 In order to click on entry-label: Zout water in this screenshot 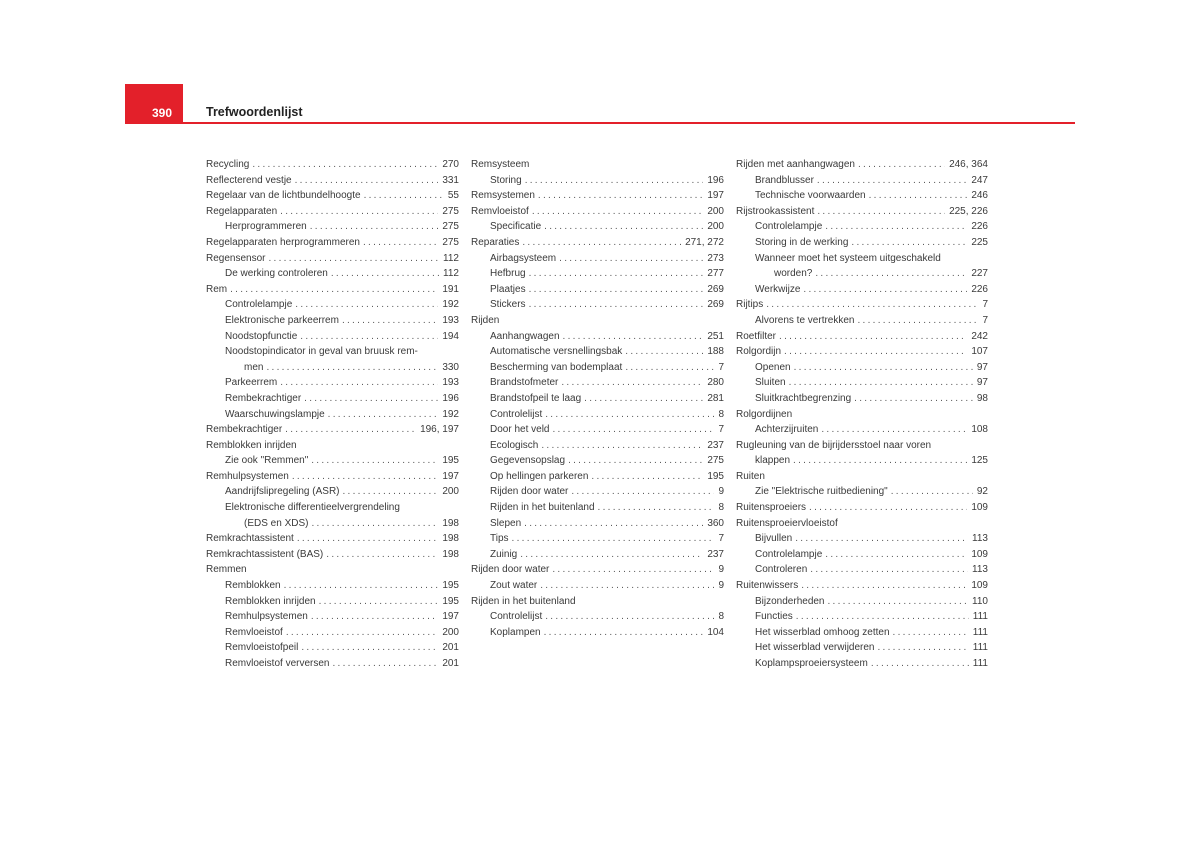, I will do `click(514, 586)`.